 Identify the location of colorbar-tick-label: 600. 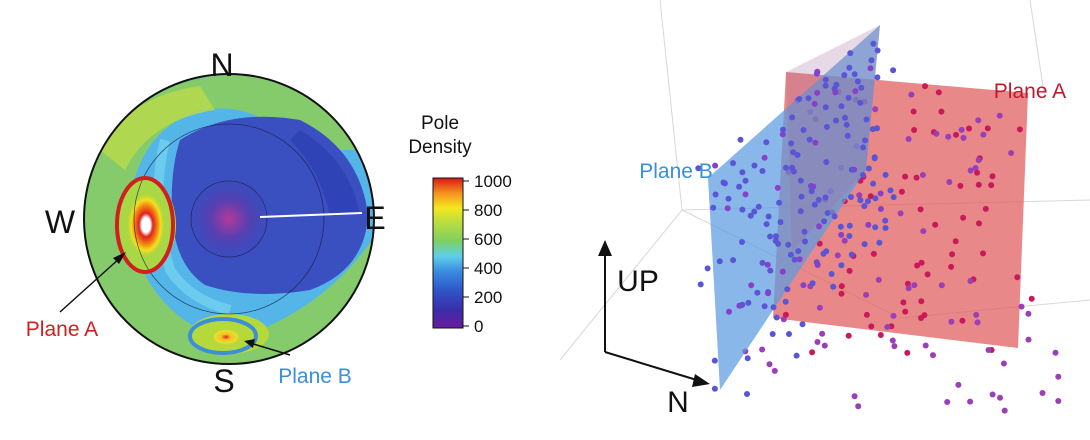
(488, 239).